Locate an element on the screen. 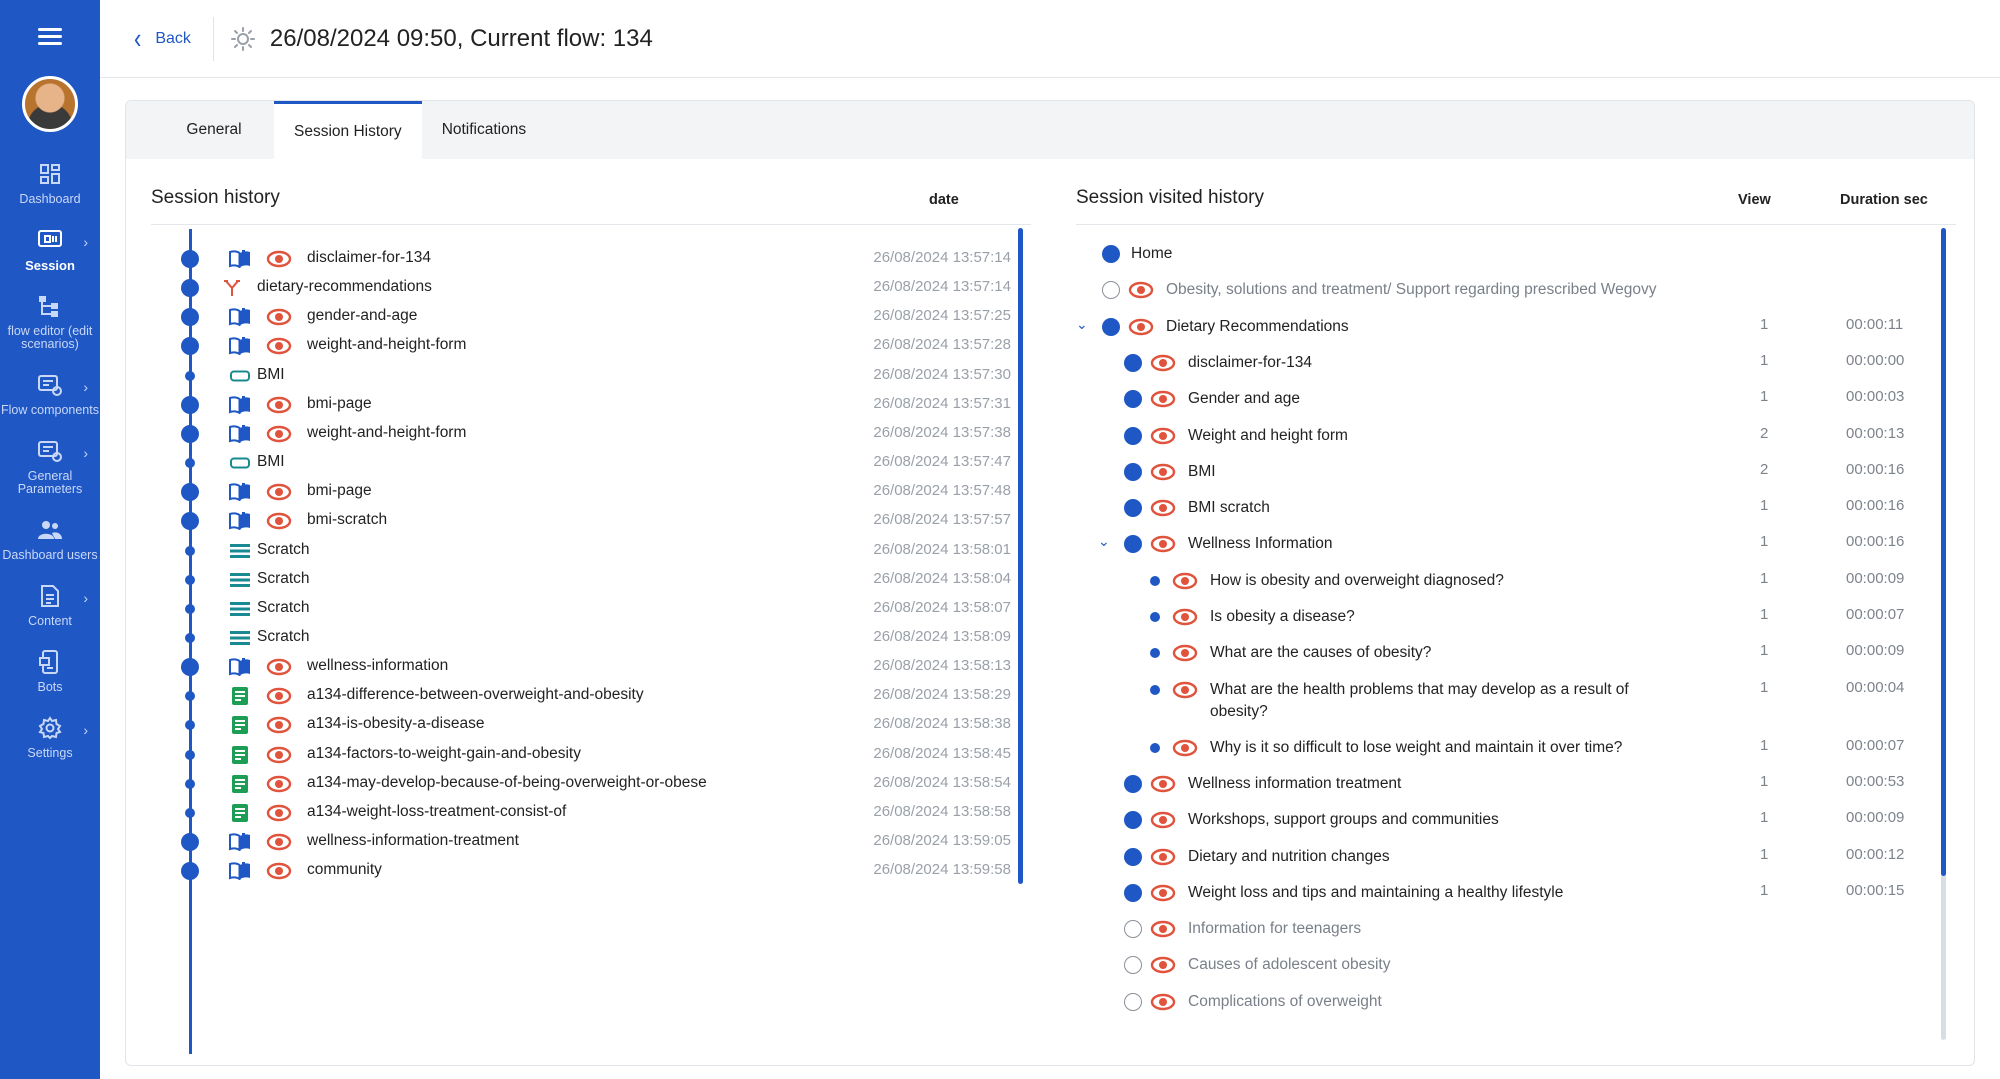 The image size is (2000, 1079). tree-item: Information for teenagers is located at coordinates (1506, 931).